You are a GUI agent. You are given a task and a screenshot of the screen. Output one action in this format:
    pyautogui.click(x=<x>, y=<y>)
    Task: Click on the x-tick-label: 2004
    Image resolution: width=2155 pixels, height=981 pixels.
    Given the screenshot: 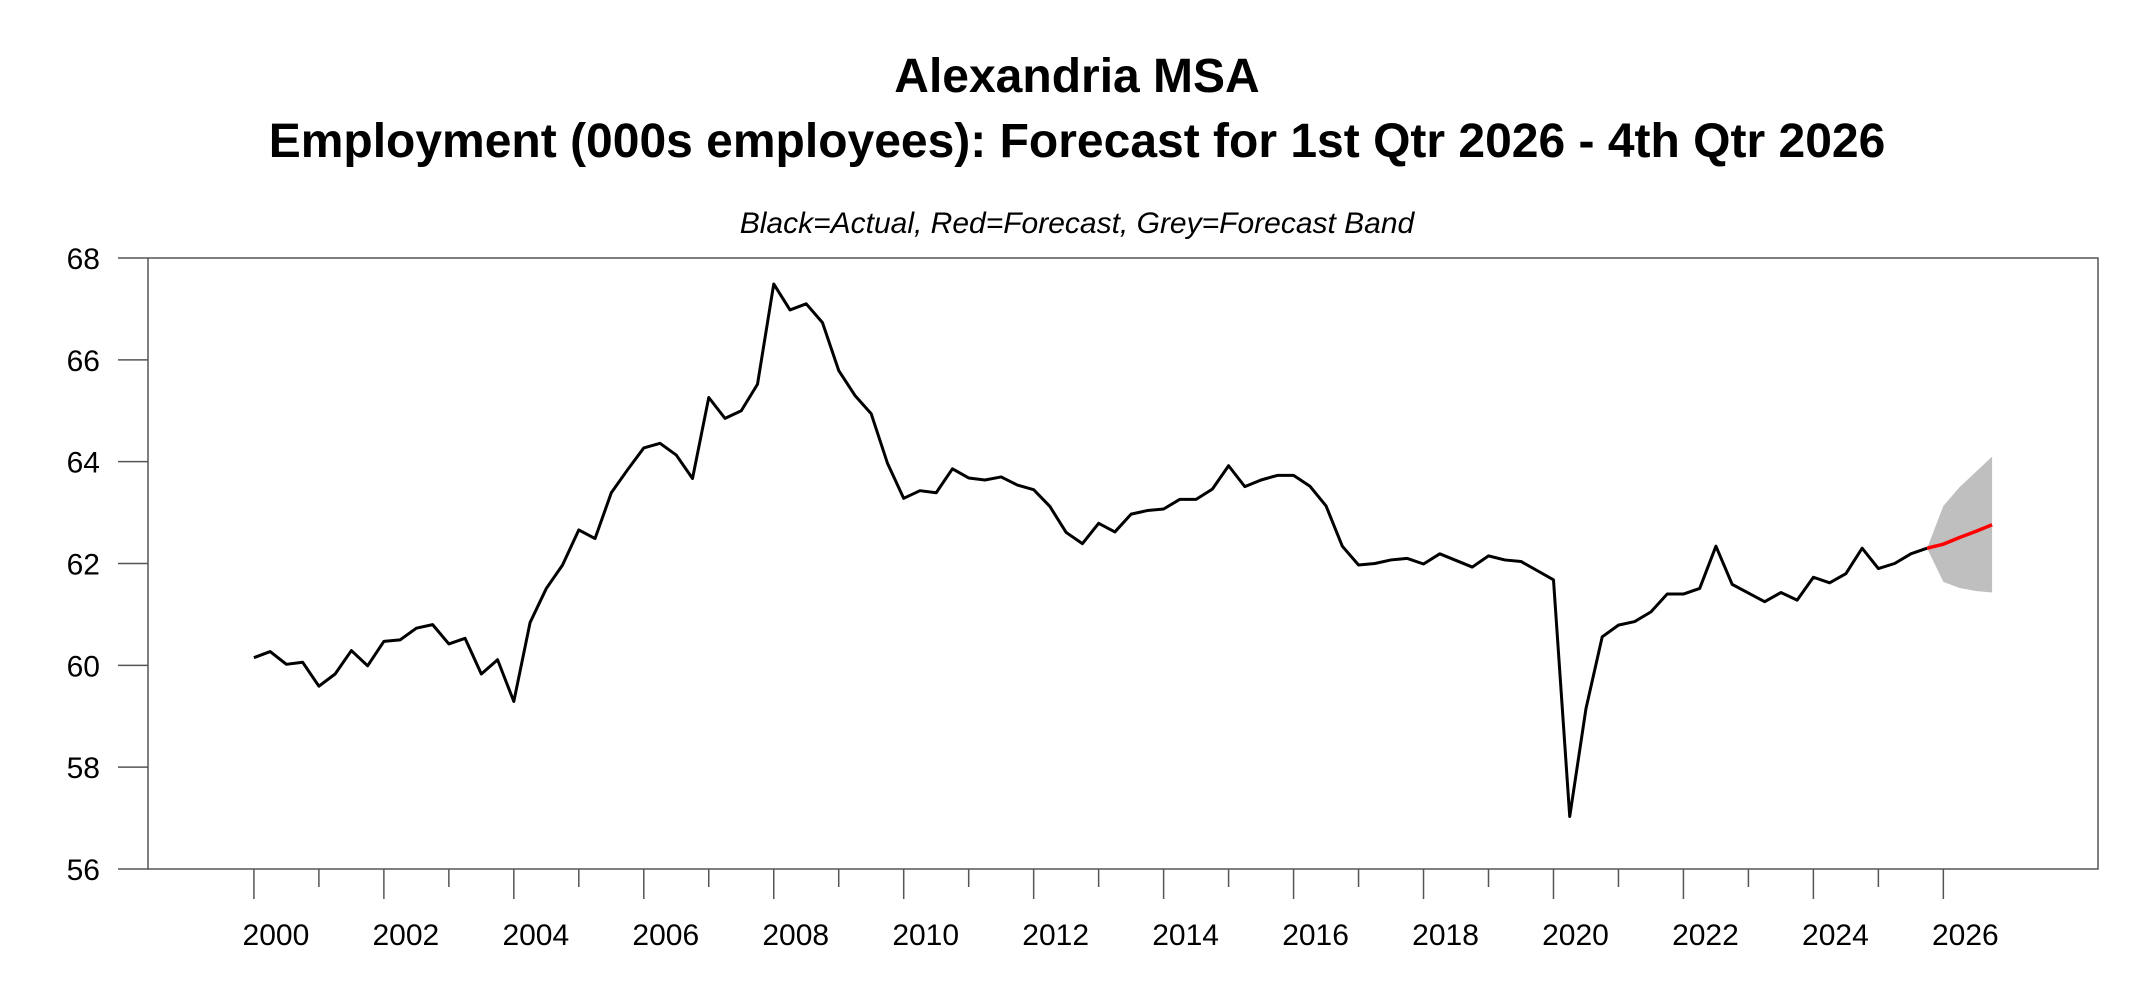 What is the action you would take?
    pyautogui.click(x=535, y=935)
    